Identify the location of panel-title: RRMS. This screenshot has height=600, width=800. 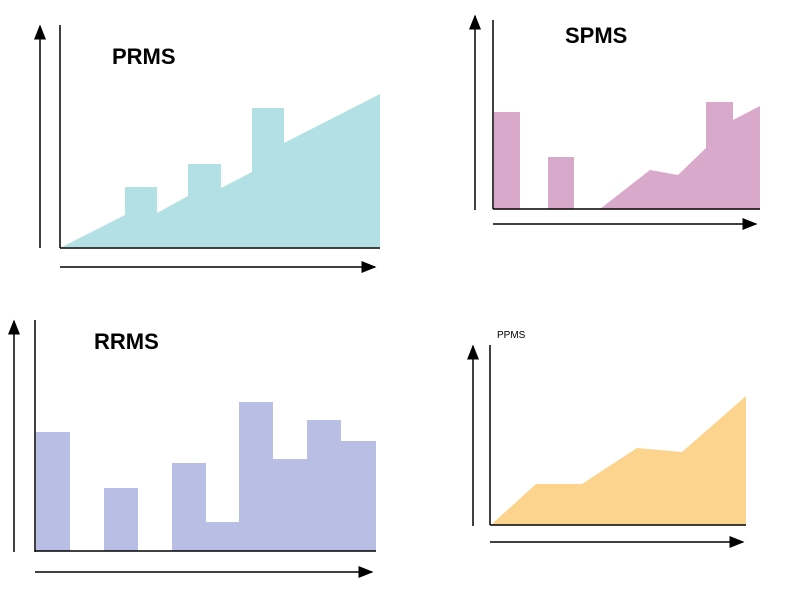
(126, 341).